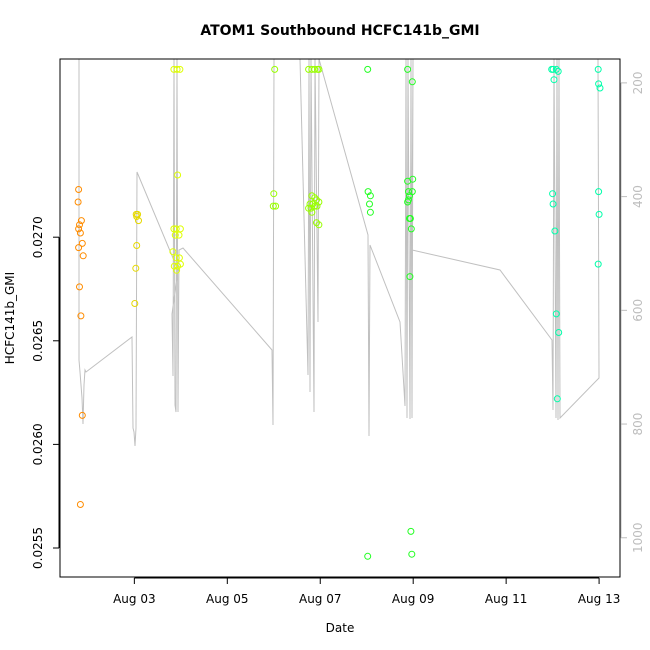  I want to click on x-tick-label: Aug 09, so click(413, 599).